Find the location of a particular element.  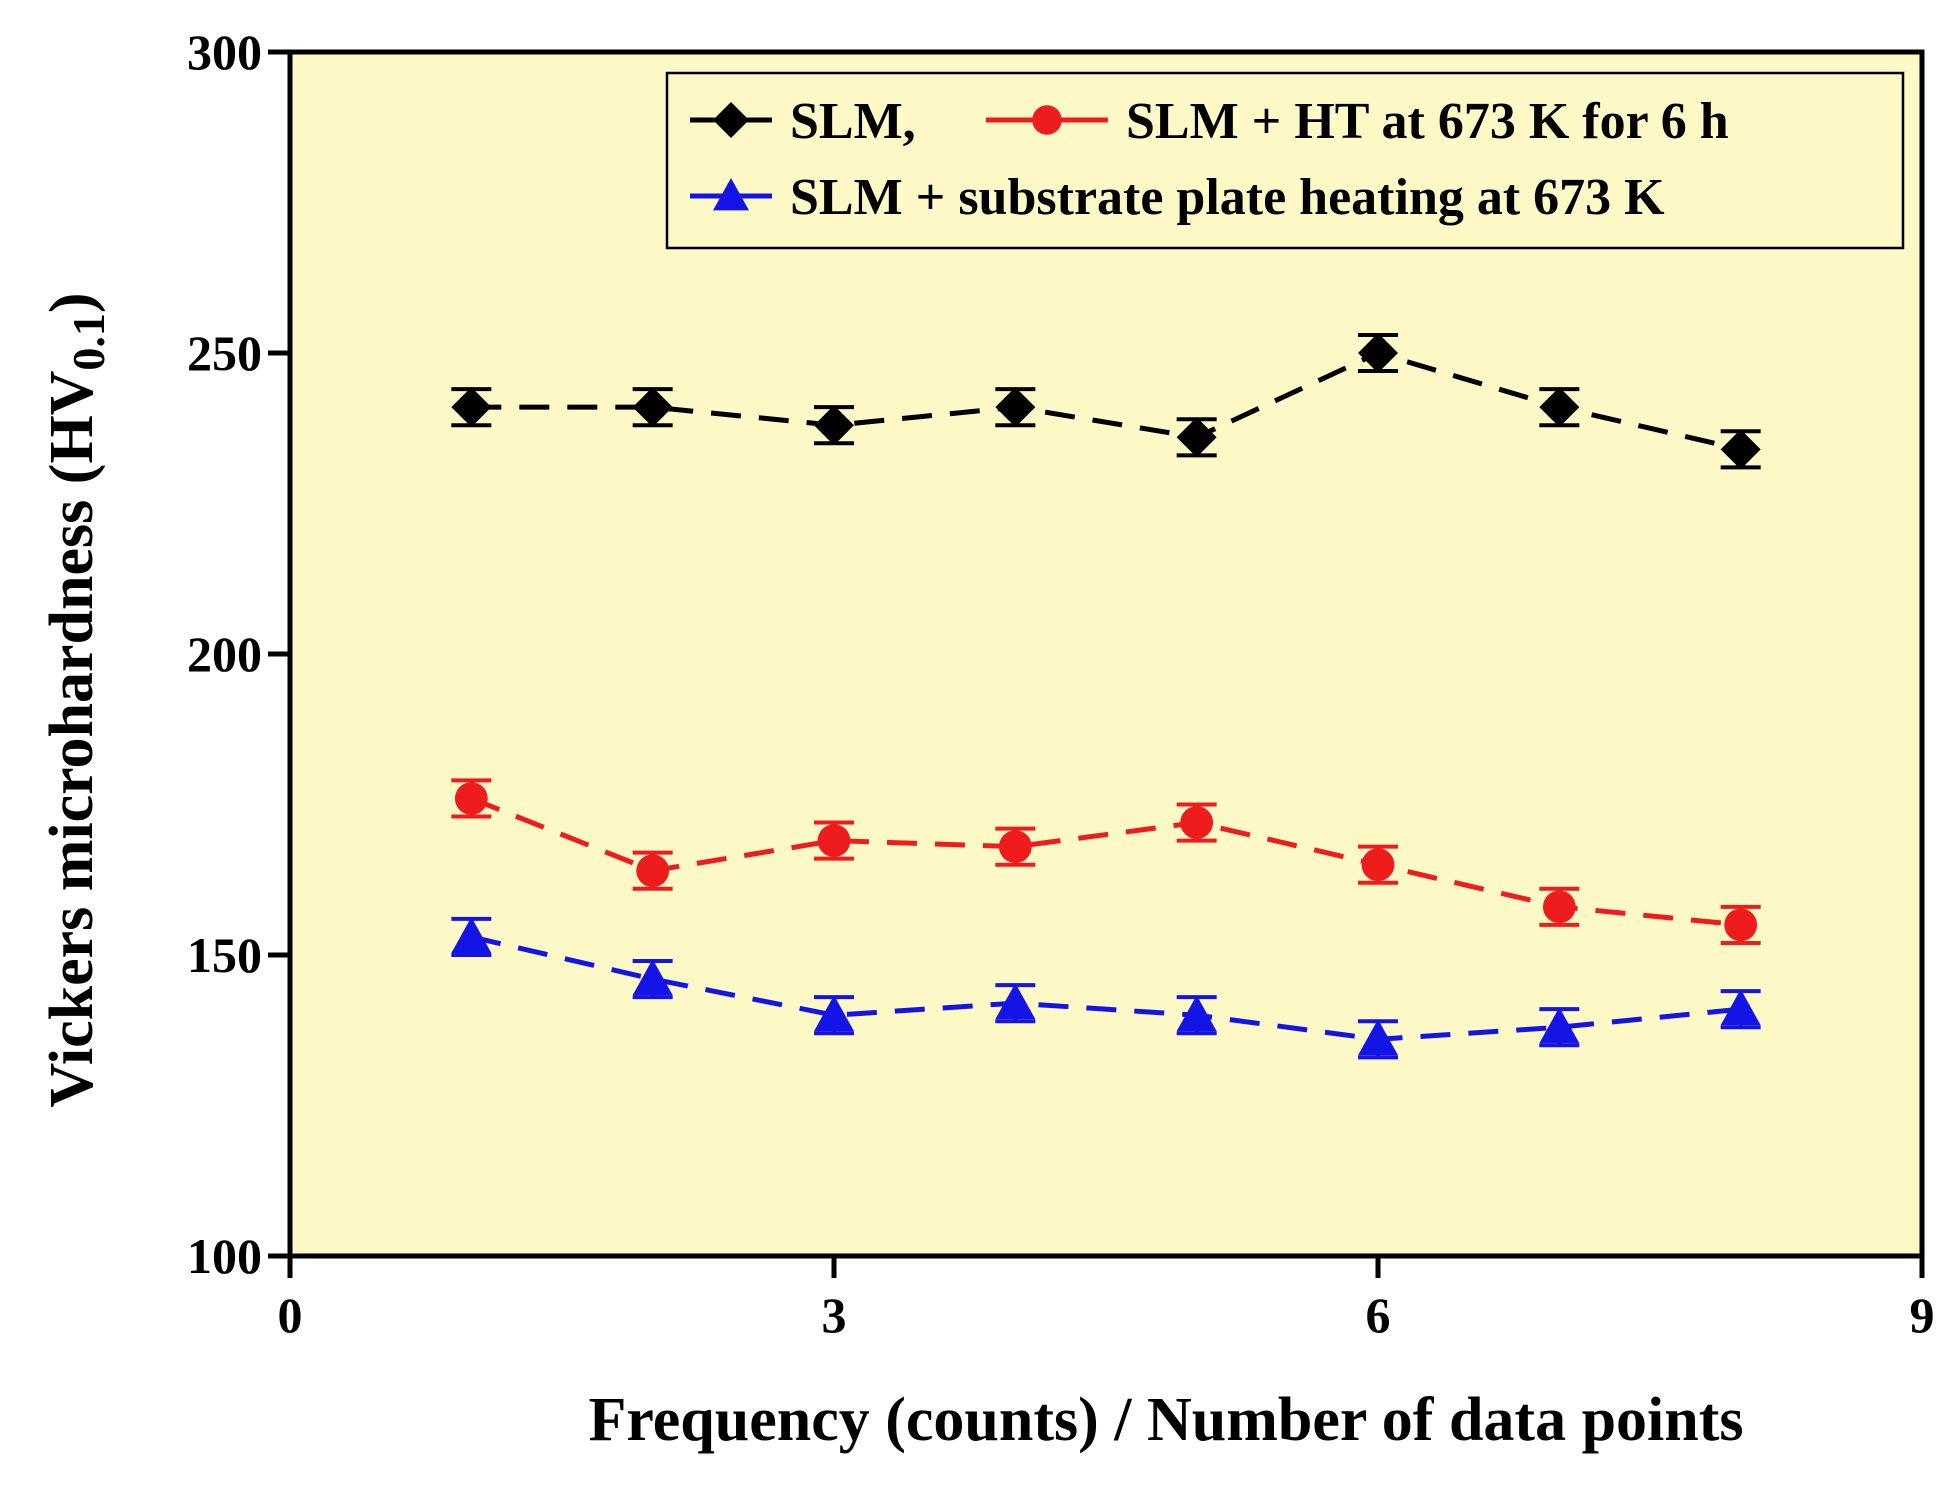

legend-entry-slm-ht: SLM + HT at 673 K for 6 h is located at coordinates (1357, 121).